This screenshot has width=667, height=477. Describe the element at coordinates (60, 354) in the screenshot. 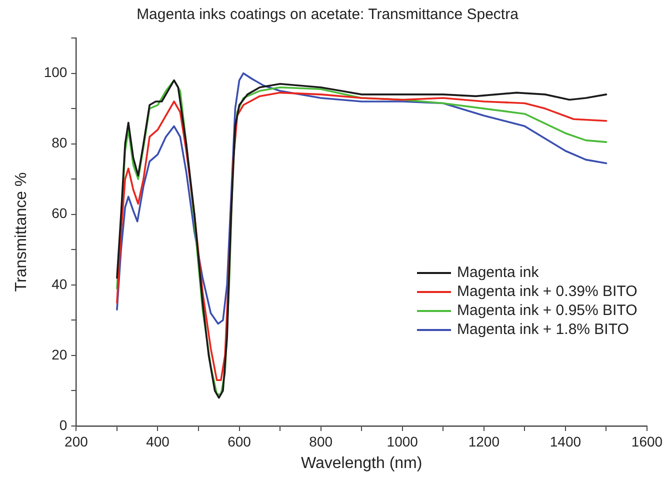

I see `y-tick-label: 20` at that location.